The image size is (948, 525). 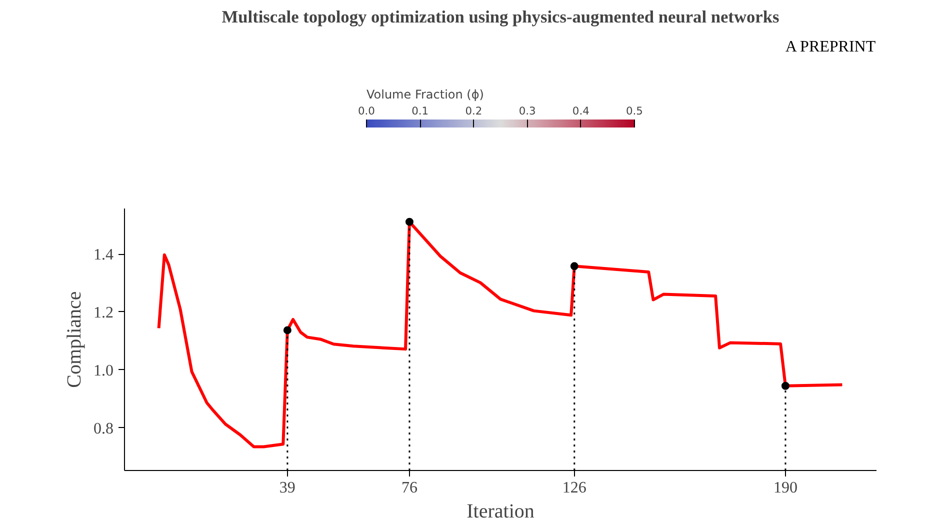 What do you see at coordinates (104, 313) in the screenshot?
I see `y-tick-label: 1.2` at bounding box center [104, 313].